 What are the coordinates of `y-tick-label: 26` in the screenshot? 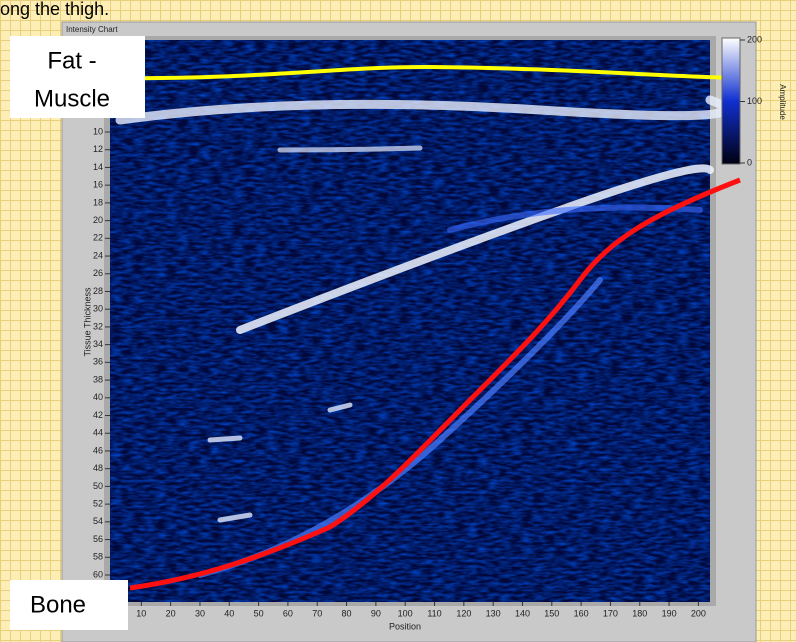 It's located at (98, 273).